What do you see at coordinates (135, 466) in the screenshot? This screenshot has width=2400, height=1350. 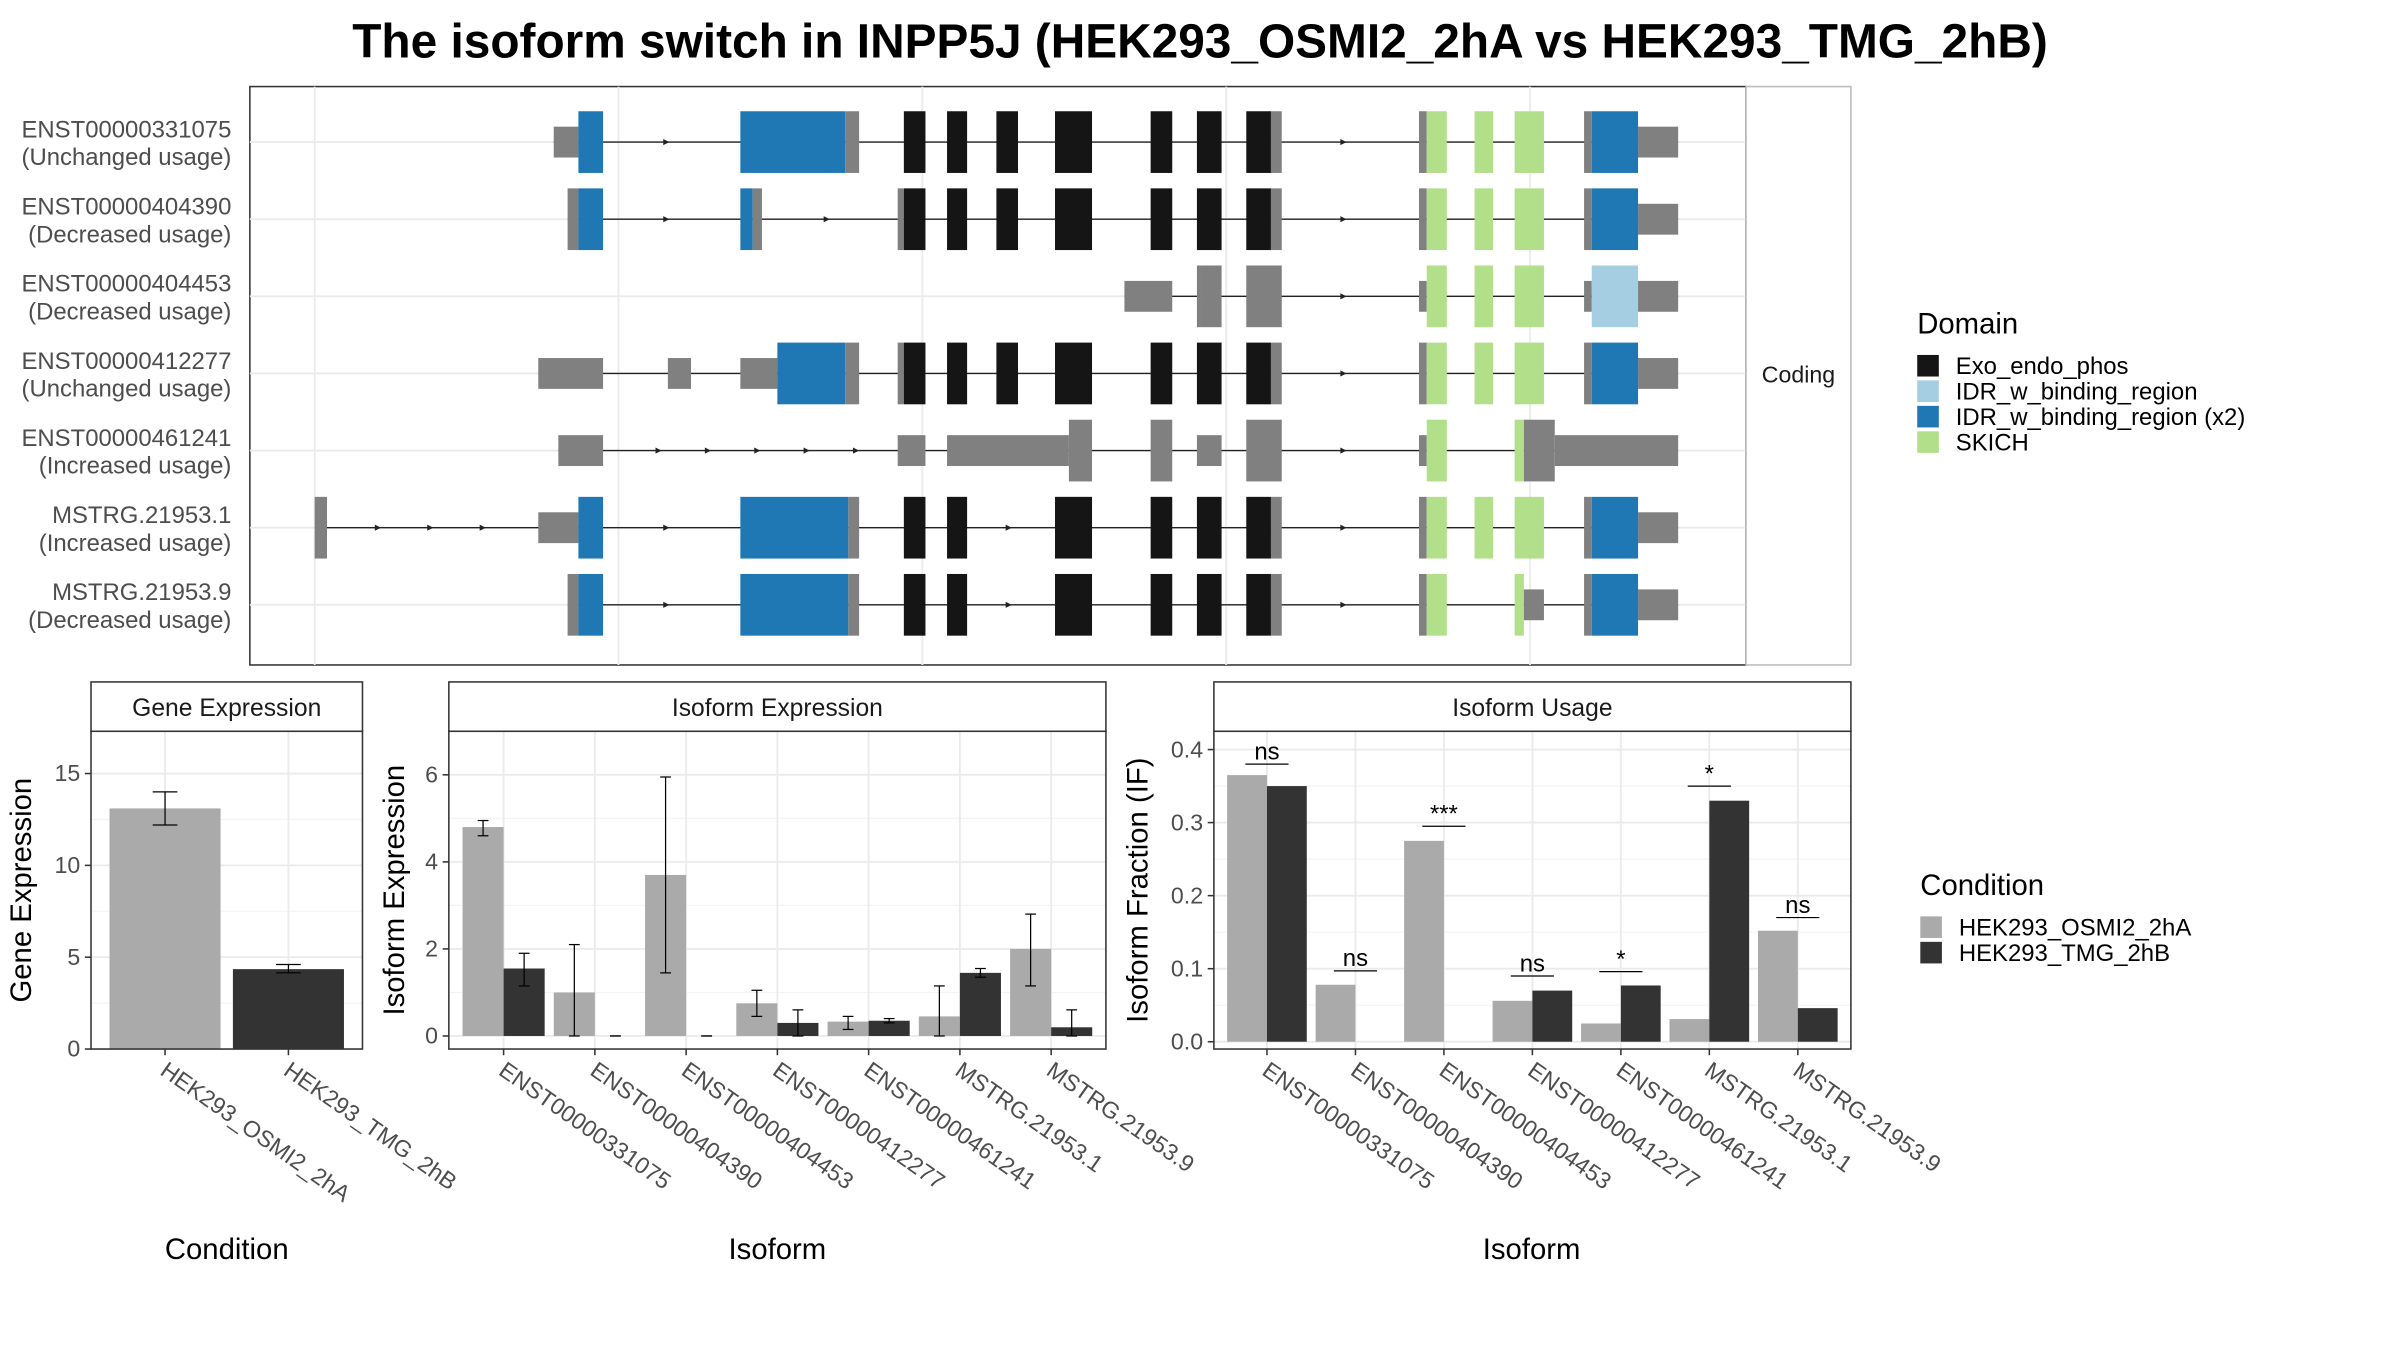 I see `transcript-usage-label: (Increased usage)` at bounding box center [135, 466].